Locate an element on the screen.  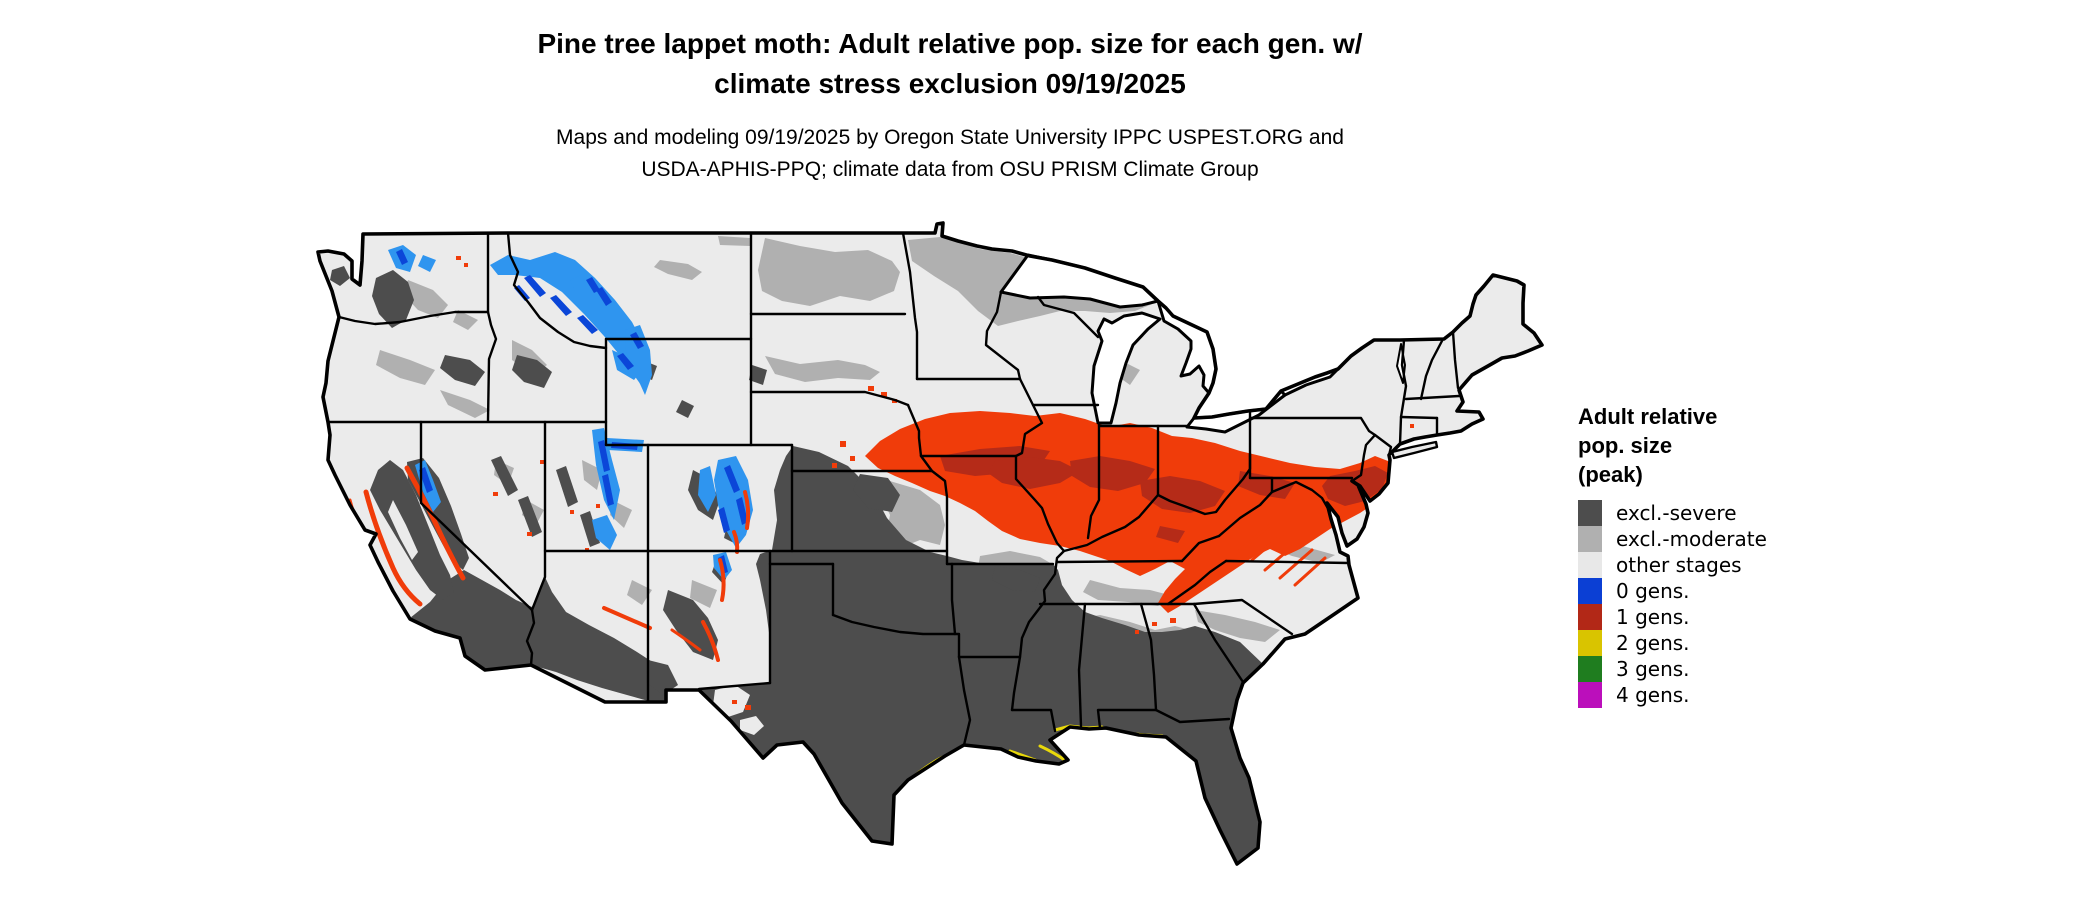
legend-item: other stages is located at coordinates (1672, 565).